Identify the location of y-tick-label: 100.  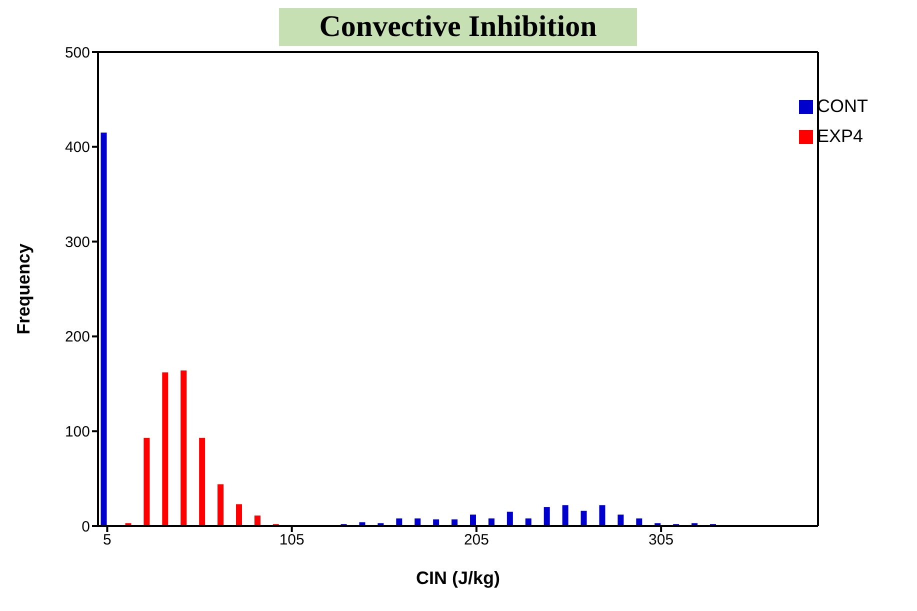
(77, 432).